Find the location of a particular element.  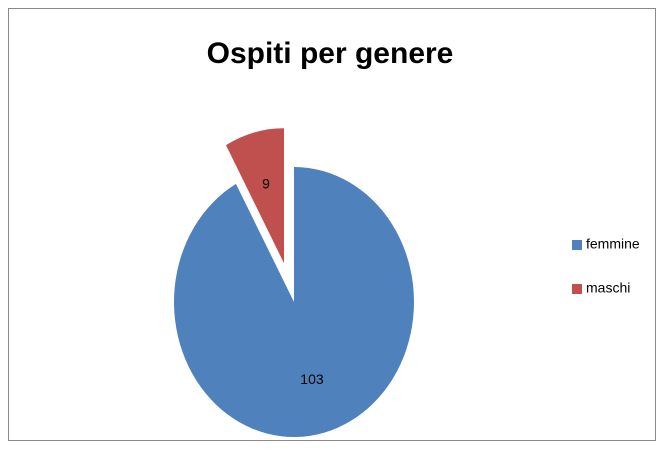

chart-title: Ospiti per genere is located at coordinates (330, 53).